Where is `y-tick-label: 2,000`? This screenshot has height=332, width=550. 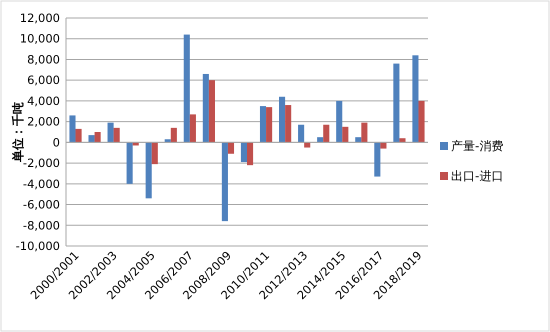
y-tick-label: 2,000 is located at coordinates (43, 121).